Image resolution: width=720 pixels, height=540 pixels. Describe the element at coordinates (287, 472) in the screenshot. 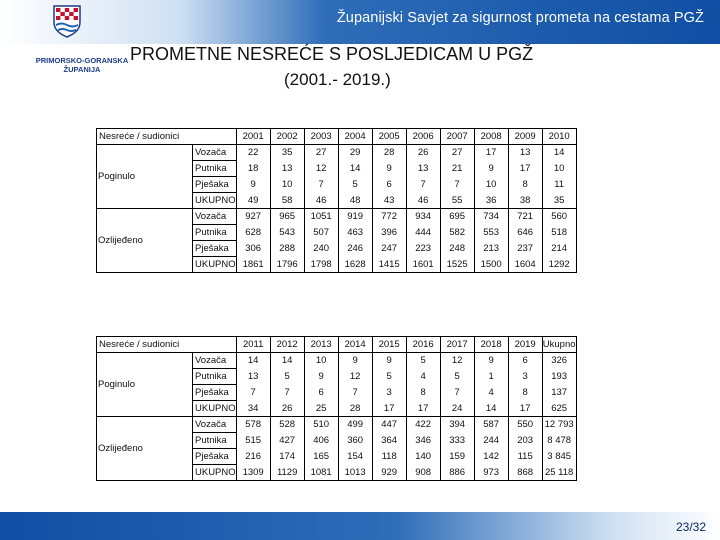

I see `value-cell: 1129` at that location.